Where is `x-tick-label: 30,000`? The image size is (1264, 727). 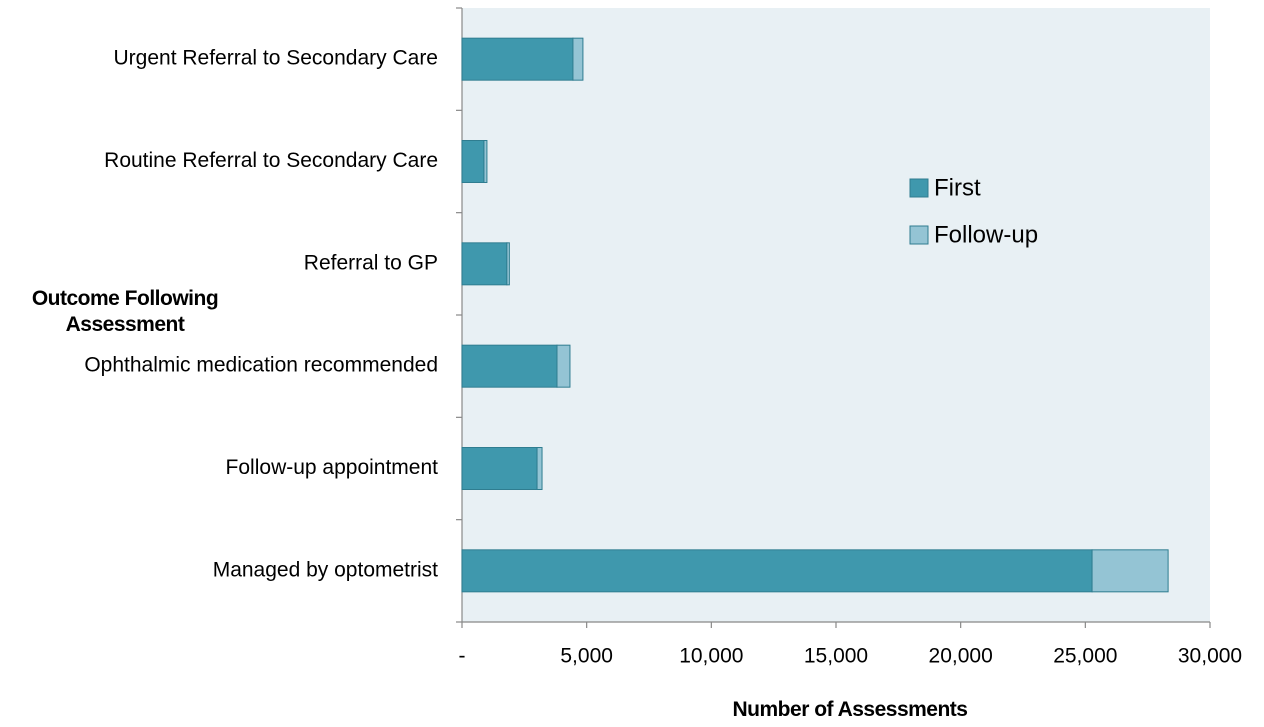
x-tick-label: 30,000 is located at coordinates (1210, 656).